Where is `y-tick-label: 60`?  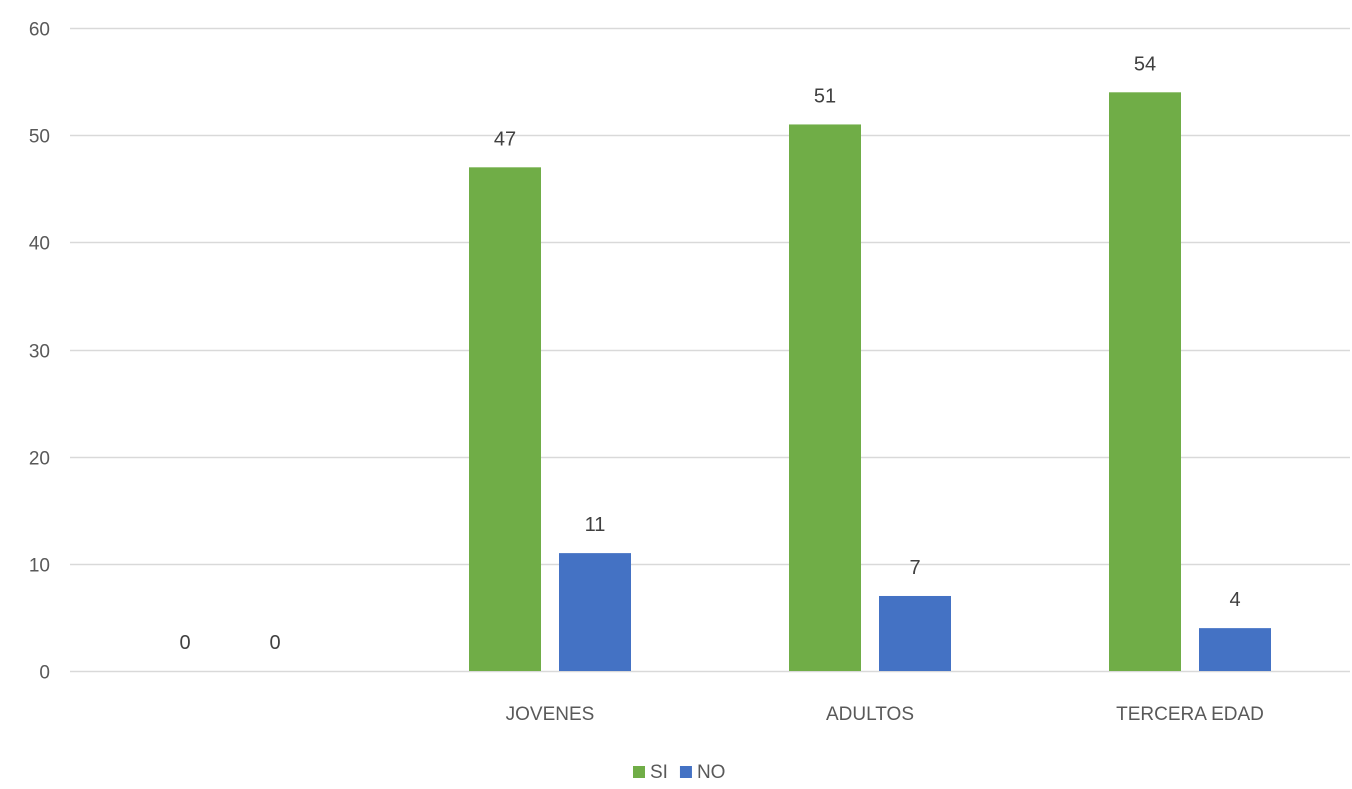
y-tick-label: 60 is located at coordinates (39, 30).